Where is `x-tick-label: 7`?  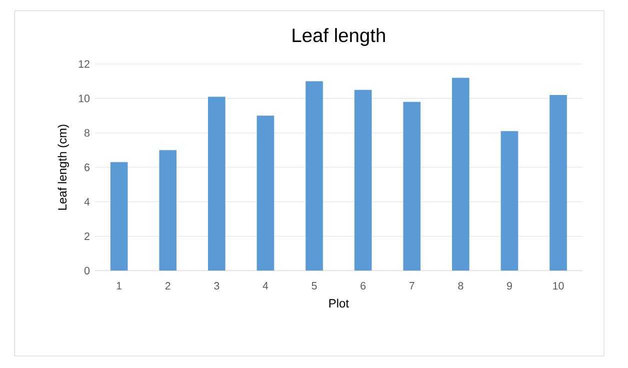
x-tick-label: 7 is located at coordinates (411, 286).